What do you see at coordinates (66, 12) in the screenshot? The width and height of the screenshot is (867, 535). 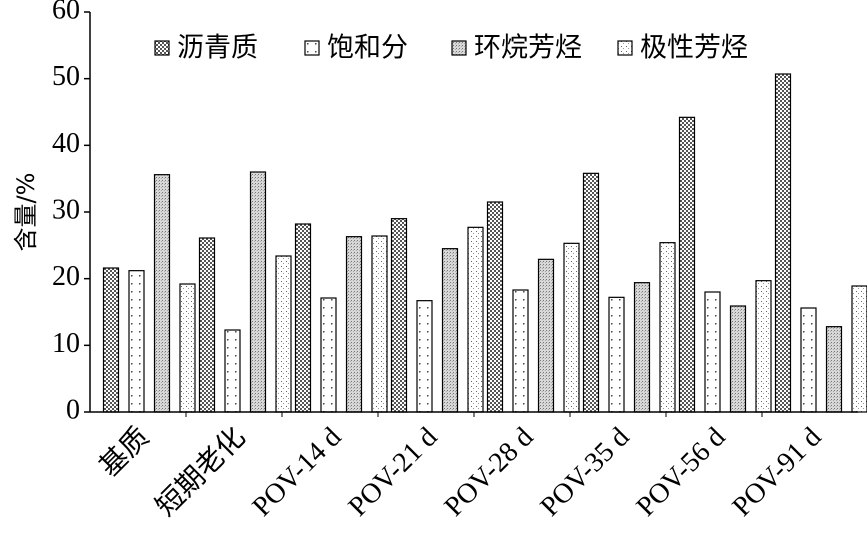 I see `y-tick-label: 60` at bounding box center [66, 12].